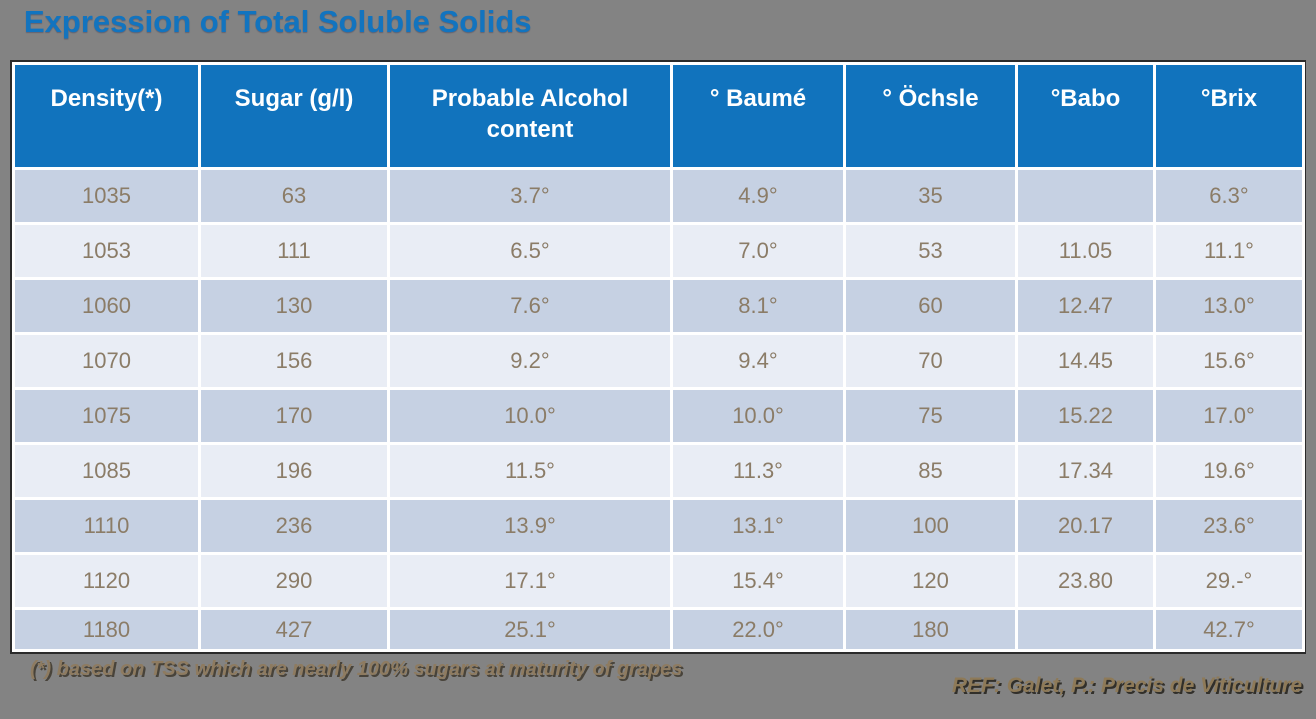  I want to click on table-cell: 17.0°, so click(1229, 416).